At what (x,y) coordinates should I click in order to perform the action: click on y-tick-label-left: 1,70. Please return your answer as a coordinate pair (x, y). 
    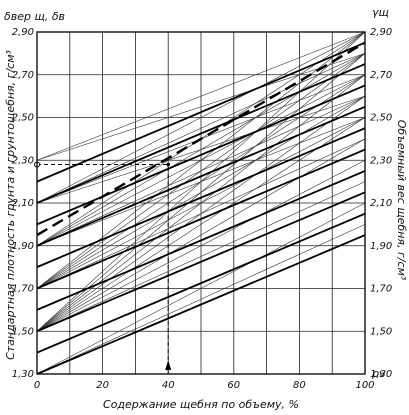
    Looking at the image, I should click on (23, 289).